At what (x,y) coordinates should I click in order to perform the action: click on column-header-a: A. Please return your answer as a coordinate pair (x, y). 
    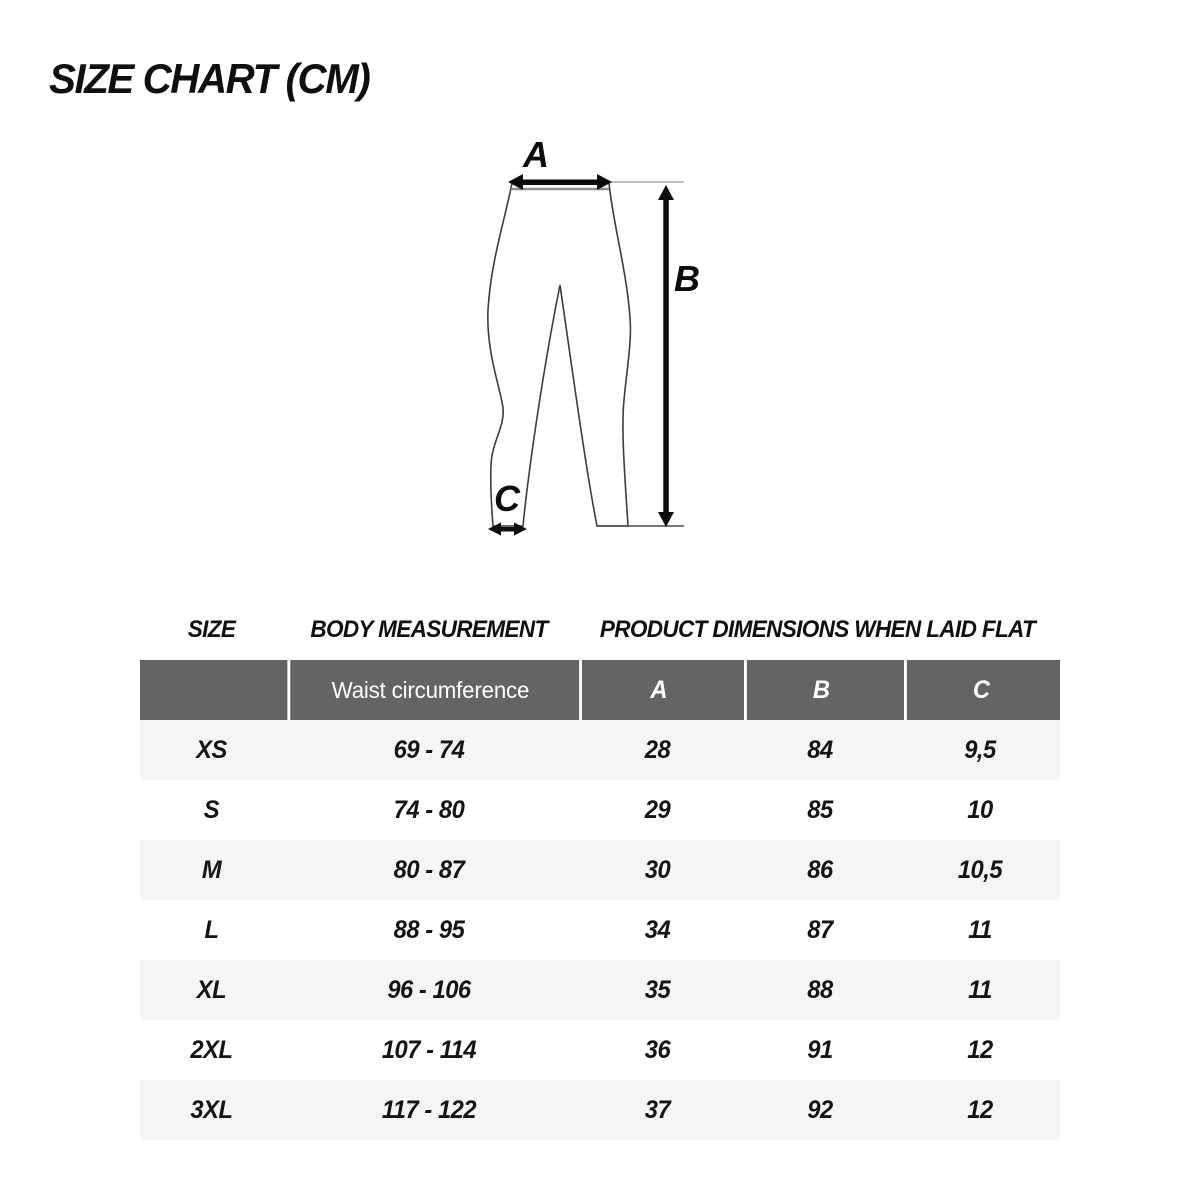
    Looking at the image, I should click on (657, 690).